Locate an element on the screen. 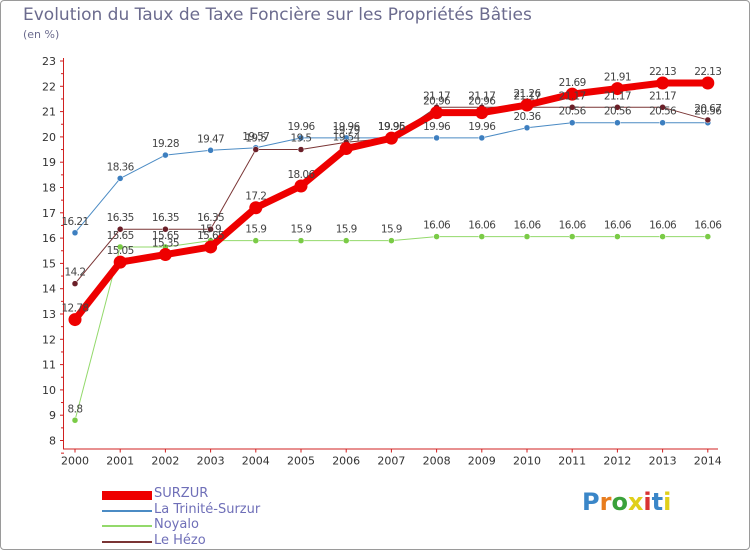 This screenshot has width=750, height=550. data-label-la-trinit-surzur: 19.47 is located at coordinates (210, 139).